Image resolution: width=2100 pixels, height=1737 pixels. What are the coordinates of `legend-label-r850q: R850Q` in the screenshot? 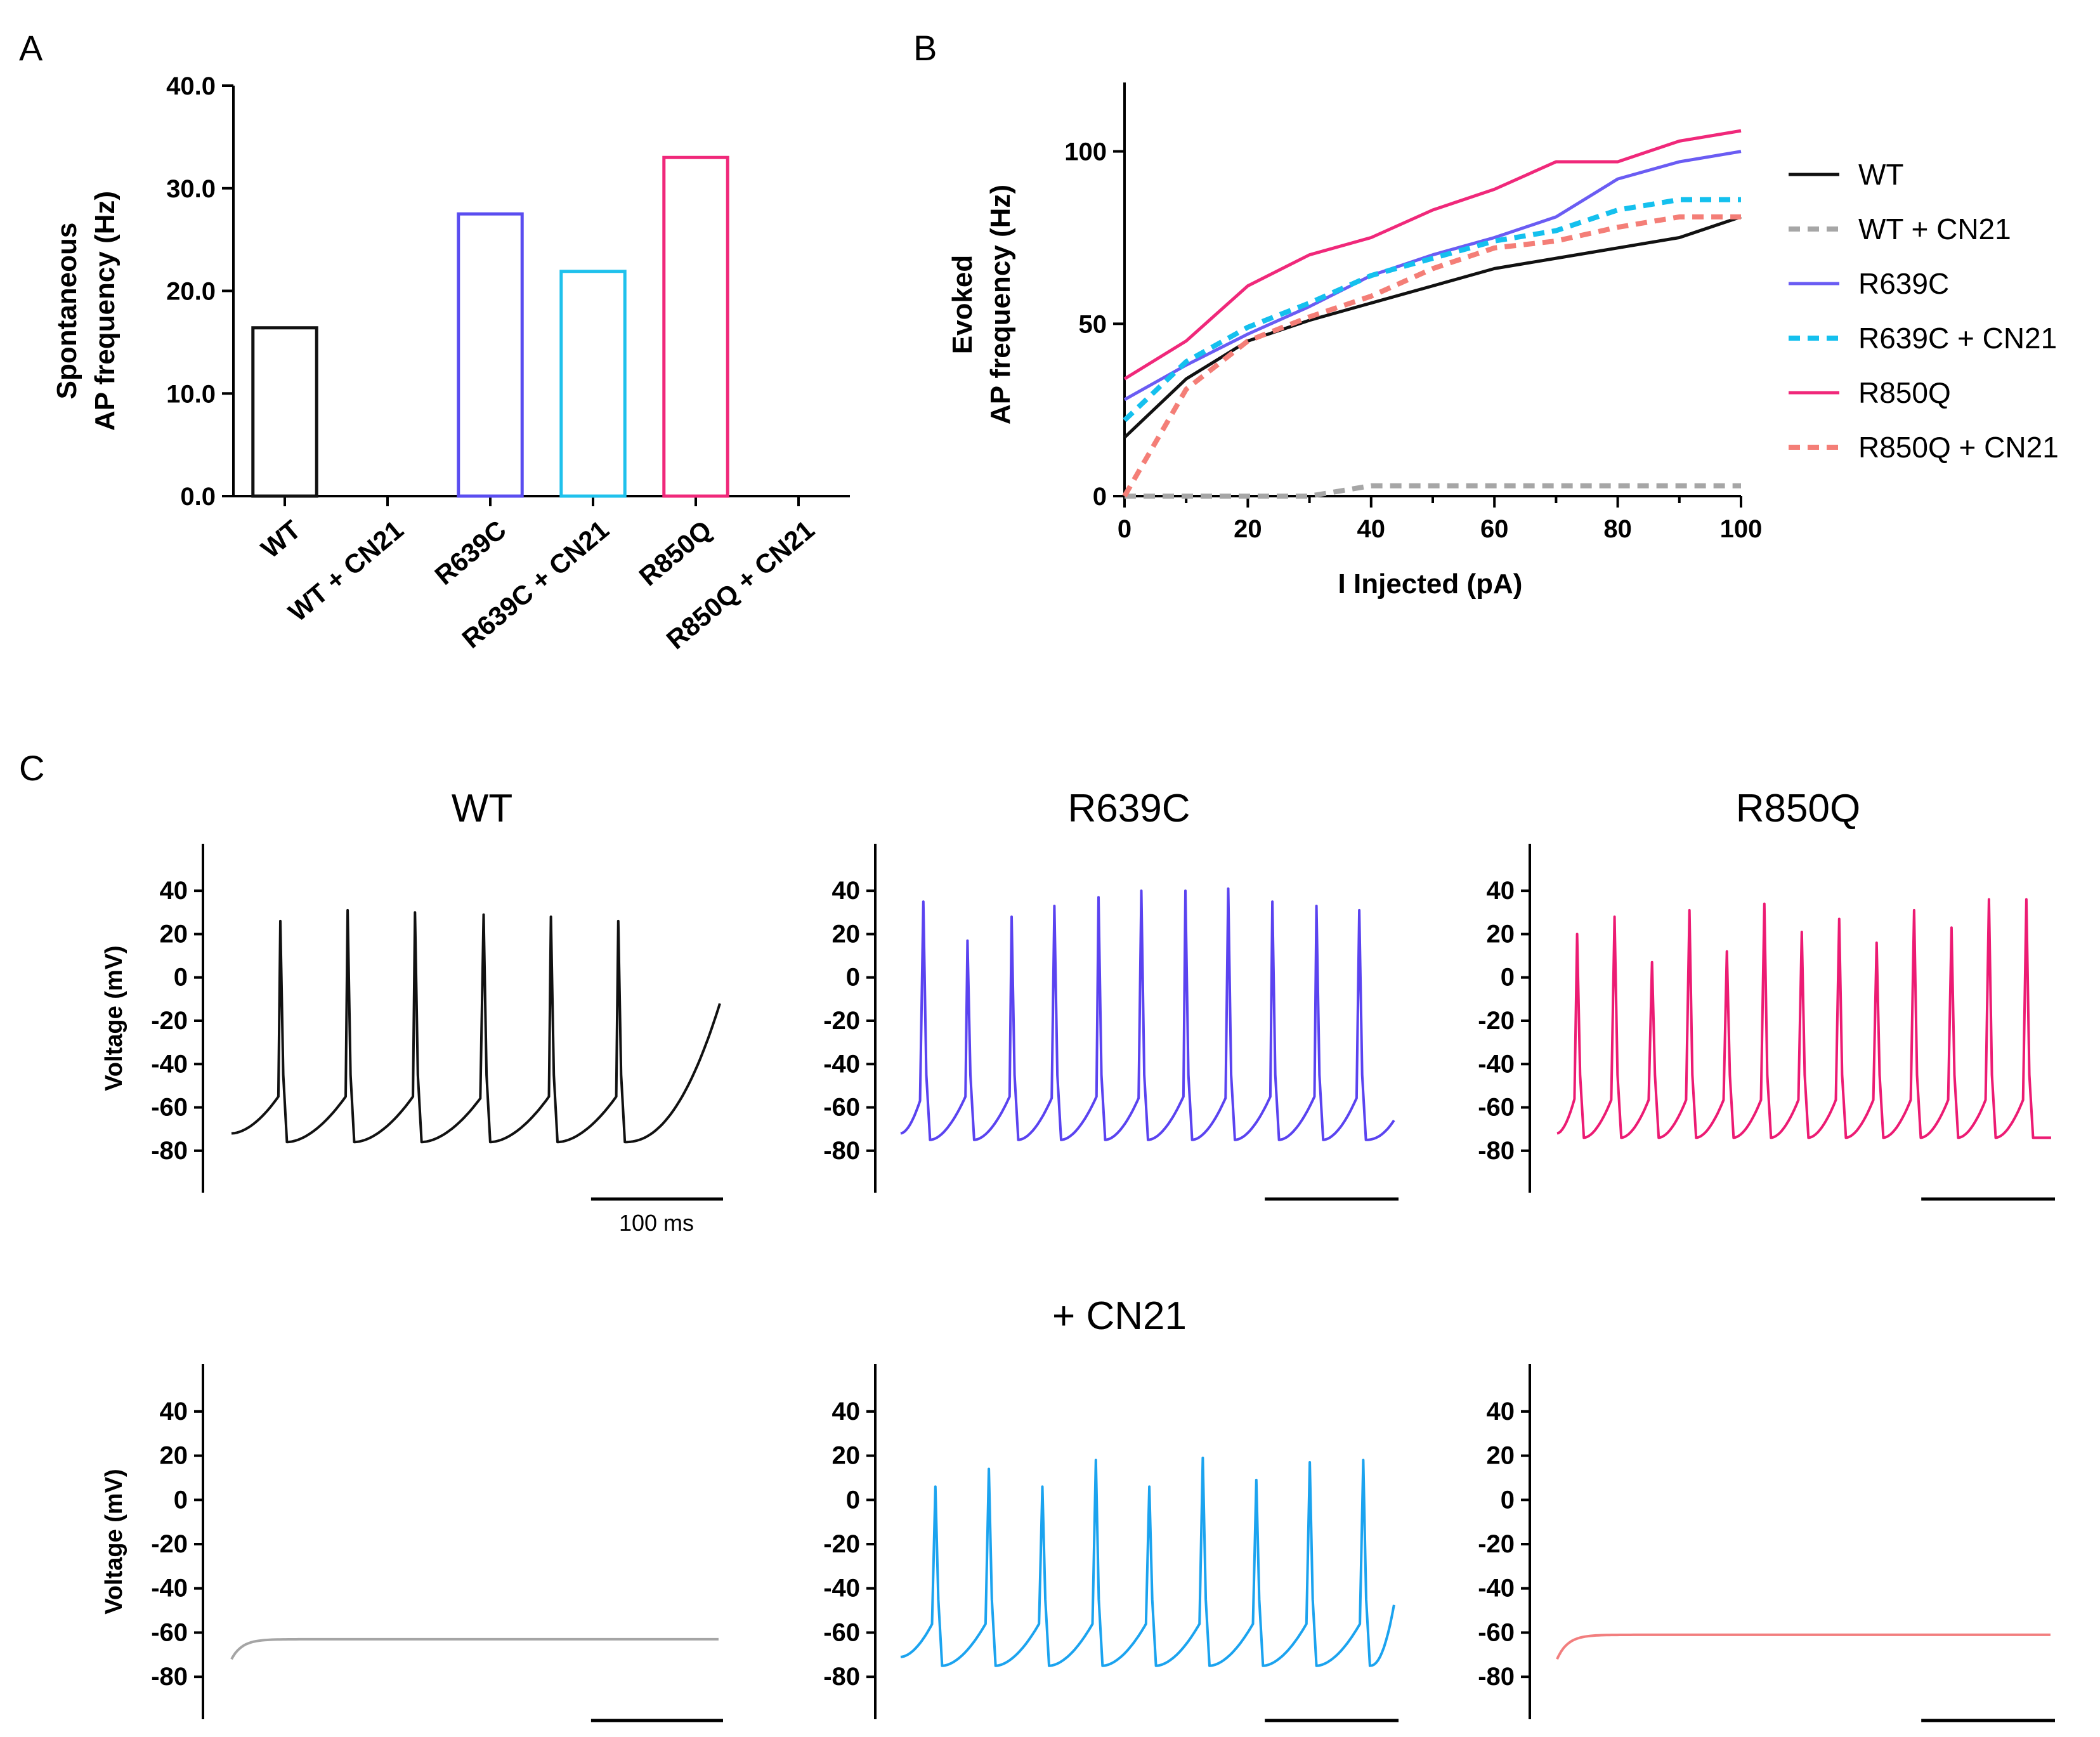 It's located at (1904, 392).